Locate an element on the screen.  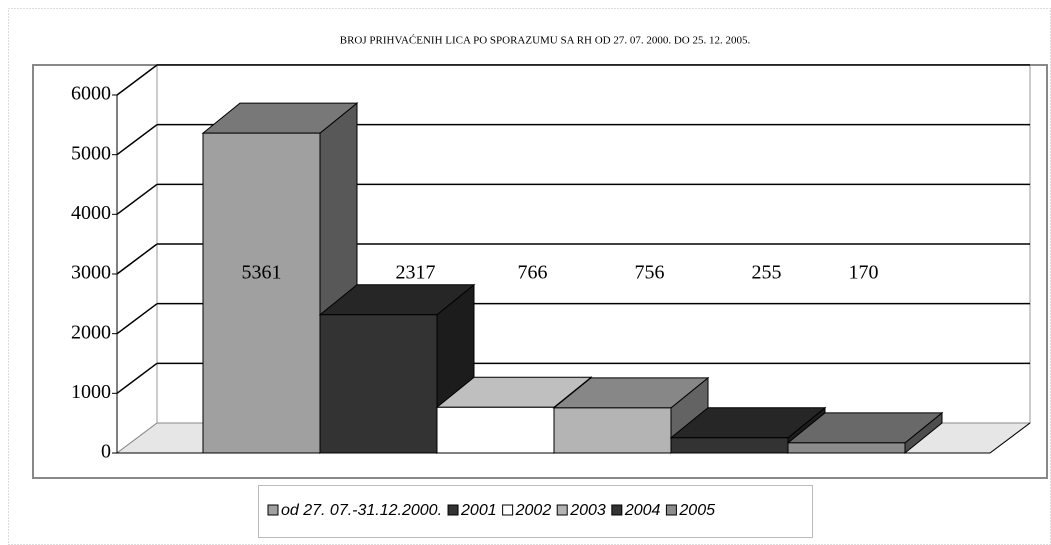
y-tick-label: 4000 is located at coordinates (91, 213).